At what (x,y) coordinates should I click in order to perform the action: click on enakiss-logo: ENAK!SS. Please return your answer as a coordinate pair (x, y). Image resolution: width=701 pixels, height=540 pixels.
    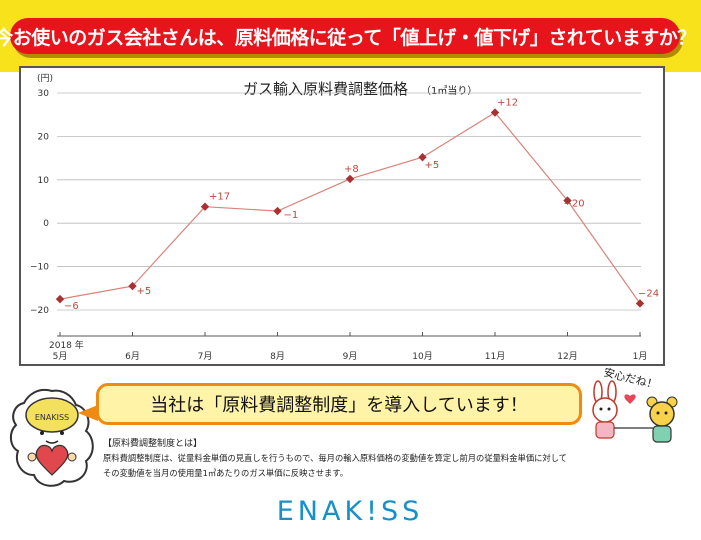
    Looking at the image, I should click on (350, 511).